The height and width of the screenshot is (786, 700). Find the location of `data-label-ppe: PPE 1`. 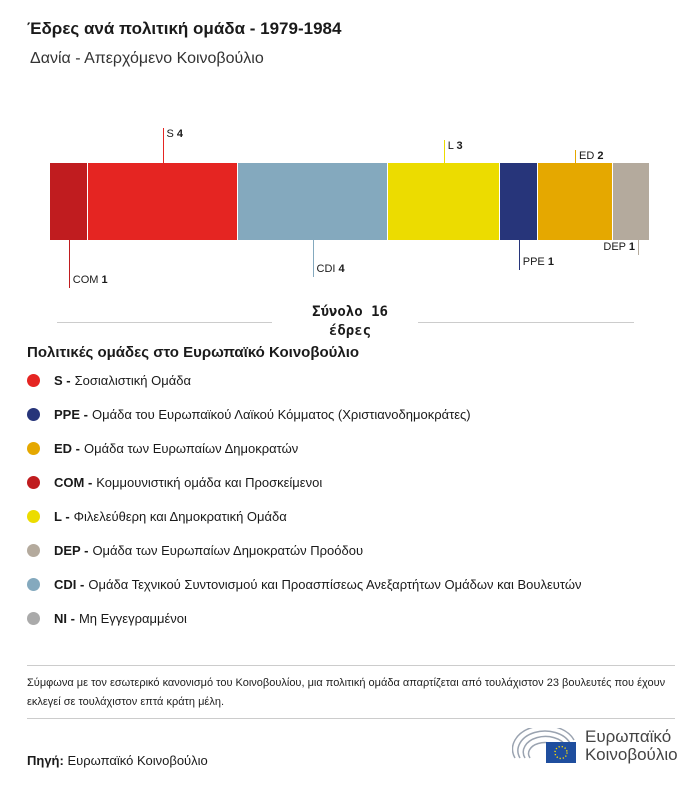

data-label-ppe: PPE 1 is located at coordinates (538, 262).